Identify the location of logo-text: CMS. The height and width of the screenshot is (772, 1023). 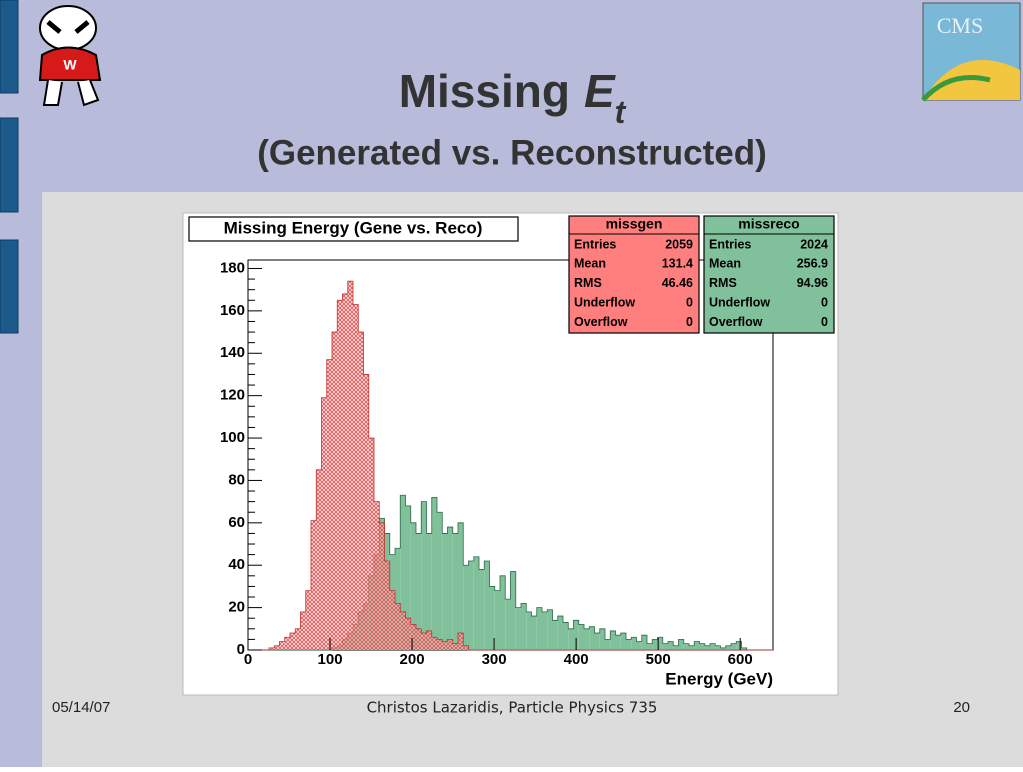
(960, 25).